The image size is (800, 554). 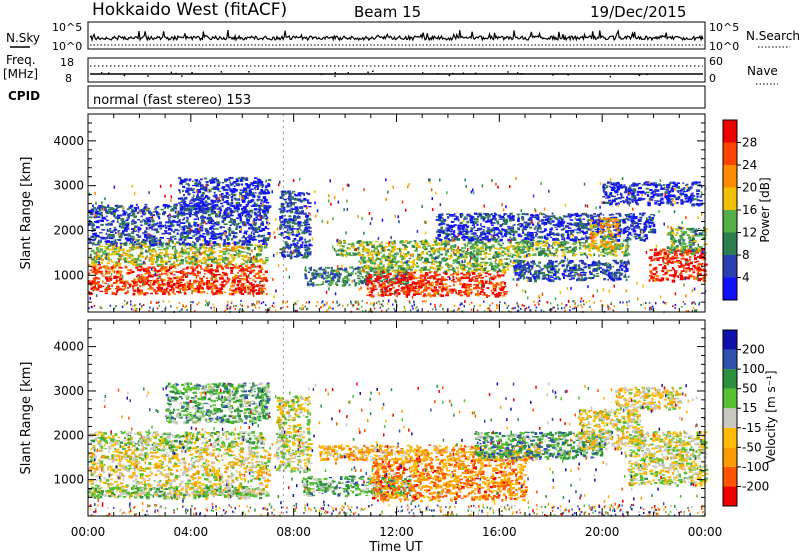 I want to click on noise-tick-low: 10^0, so click(x=67, y=46).